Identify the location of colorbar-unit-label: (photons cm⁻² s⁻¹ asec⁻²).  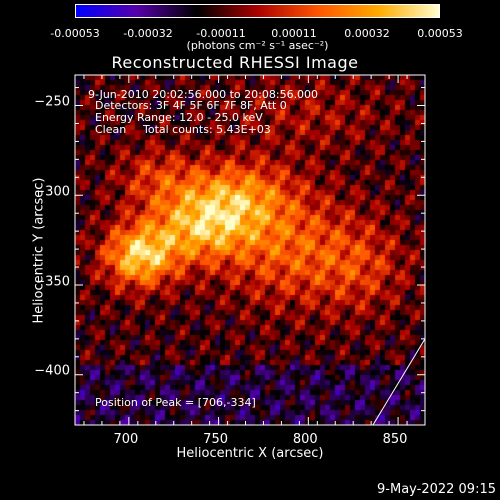
(257, 45).